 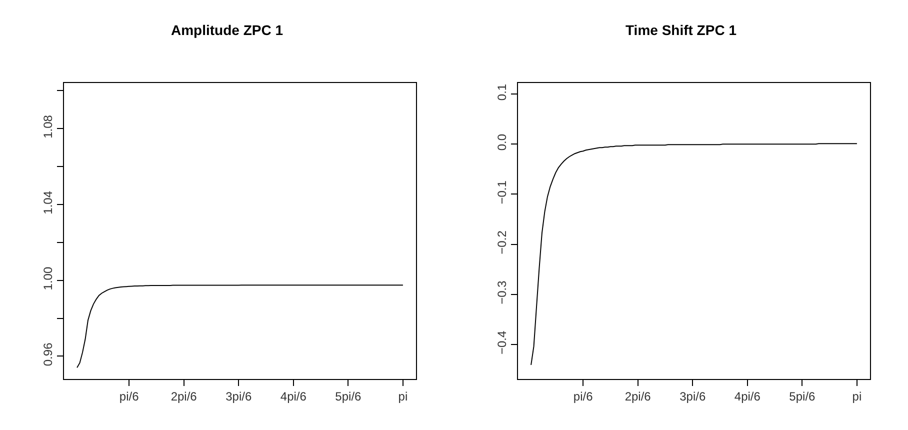 What do you see at coordinates (502, 192) in the screenshot?
I see `y-tick-label: −0.1` at bounding box center [502, 192].